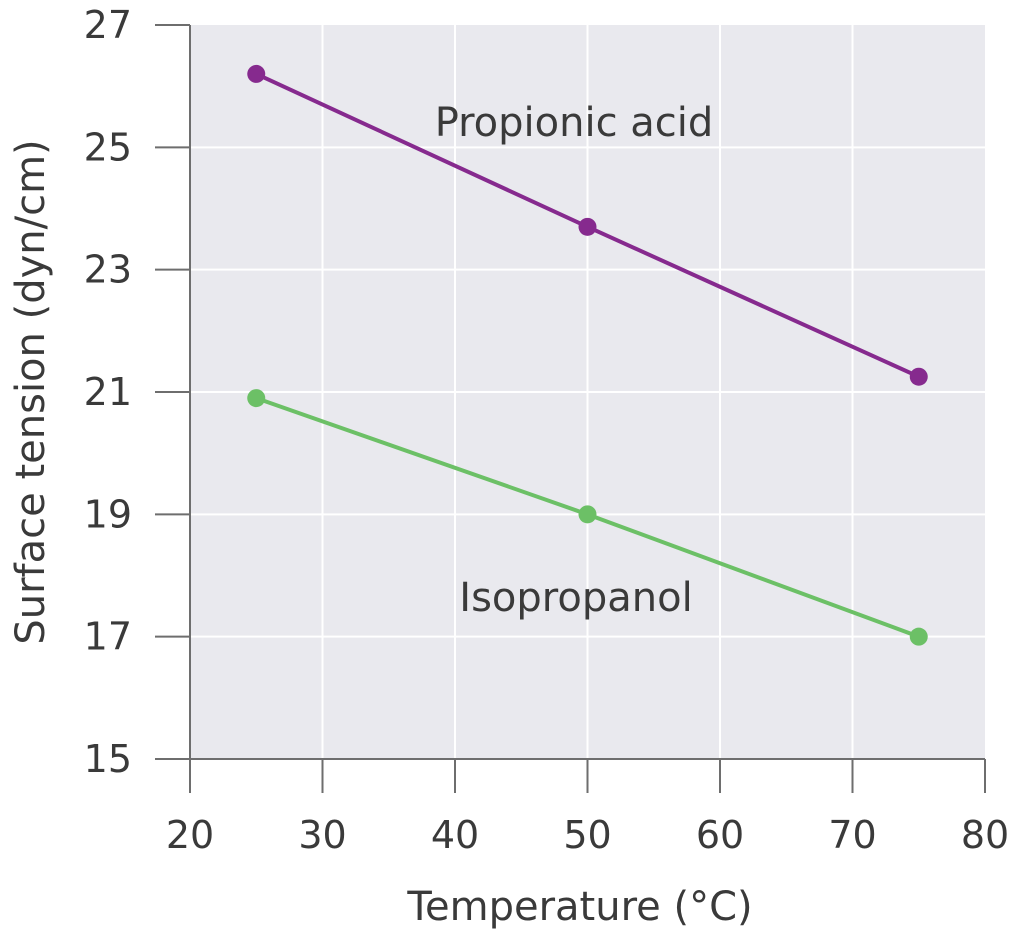 This screenshot has width=1013, height=935. I want to click on x-tick-label: 20, so click(190, 835).